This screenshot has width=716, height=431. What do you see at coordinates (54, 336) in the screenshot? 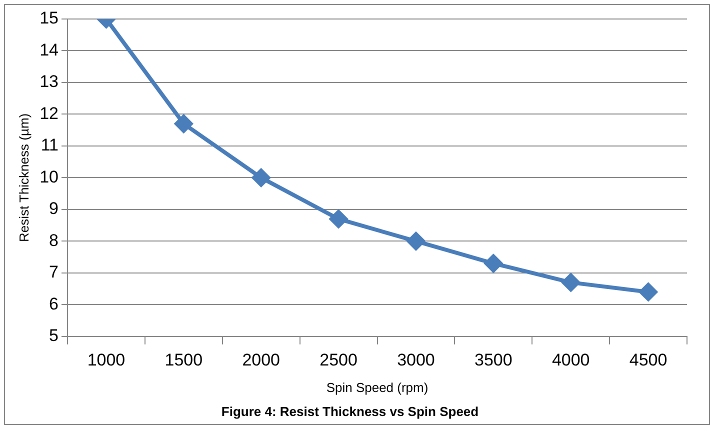
I see `y-tick-label: 5` at bounding box center [54, 336].